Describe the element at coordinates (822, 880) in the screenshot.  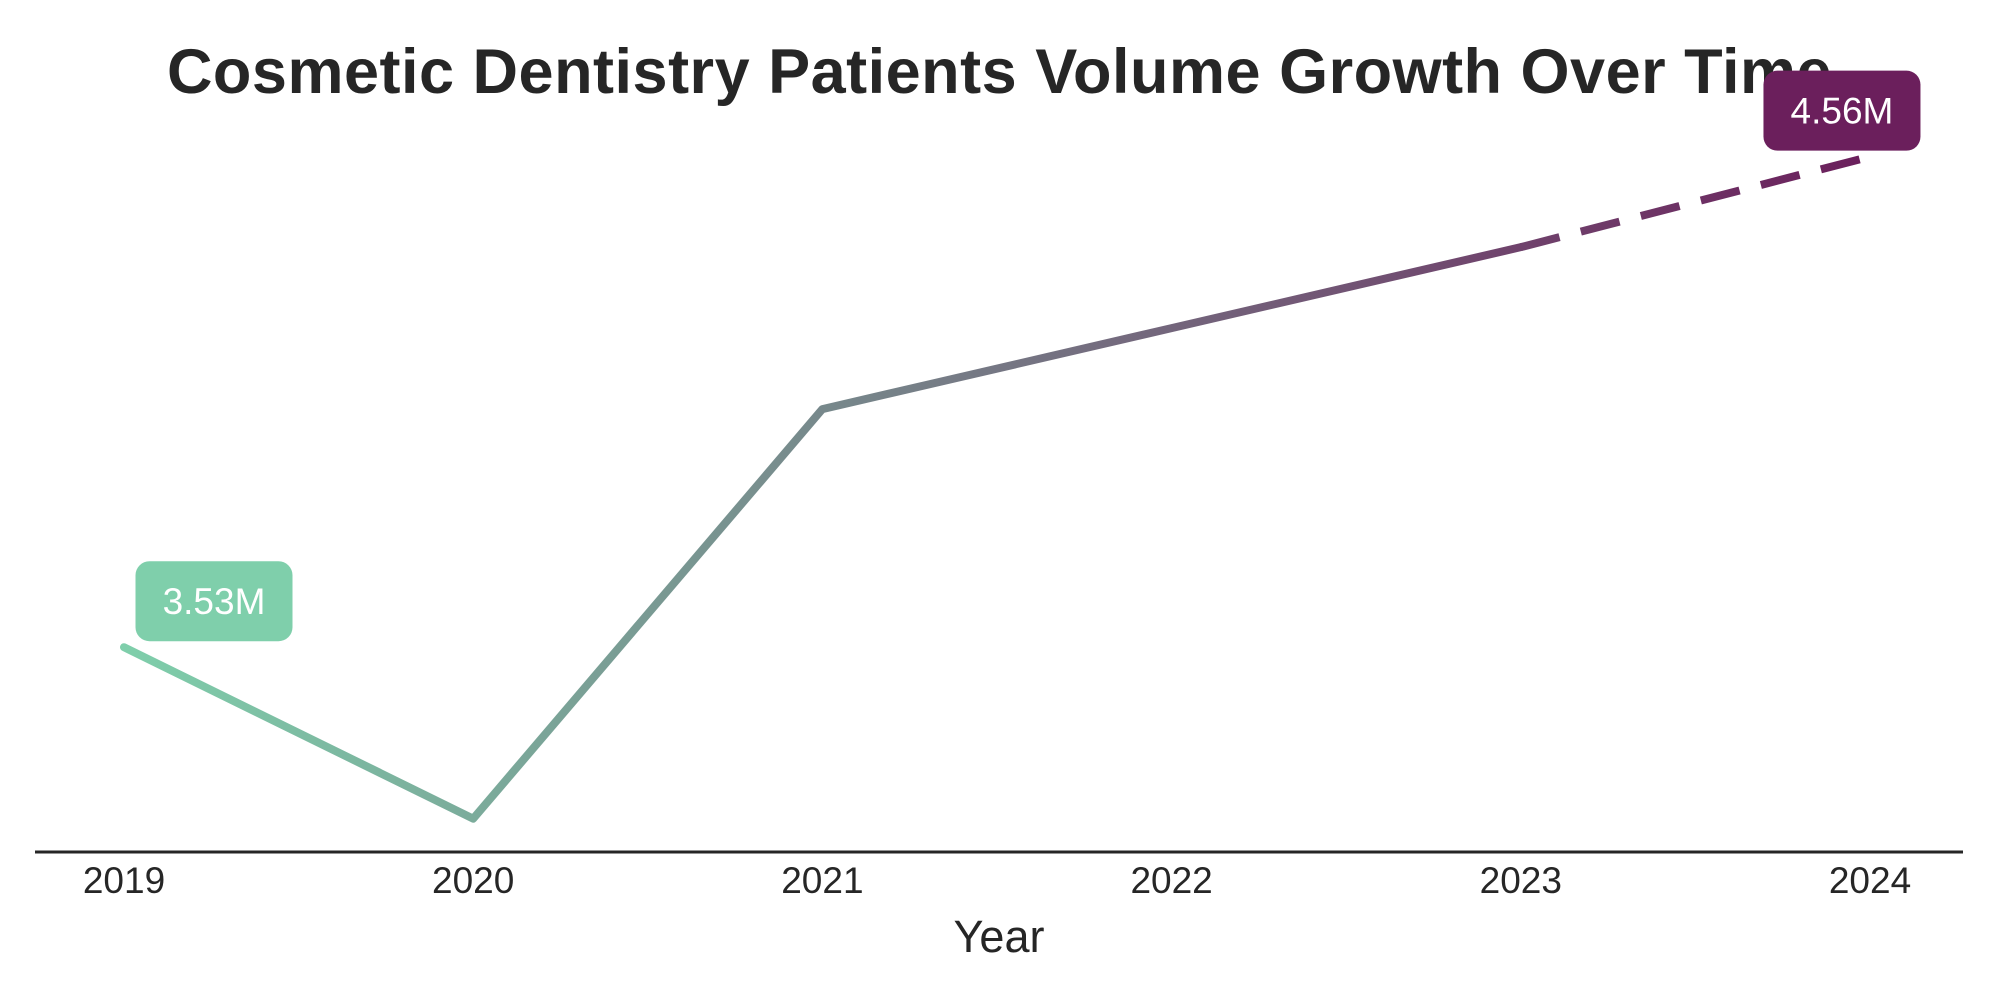
I see `x-tick-label-2021: 2021` at that location.